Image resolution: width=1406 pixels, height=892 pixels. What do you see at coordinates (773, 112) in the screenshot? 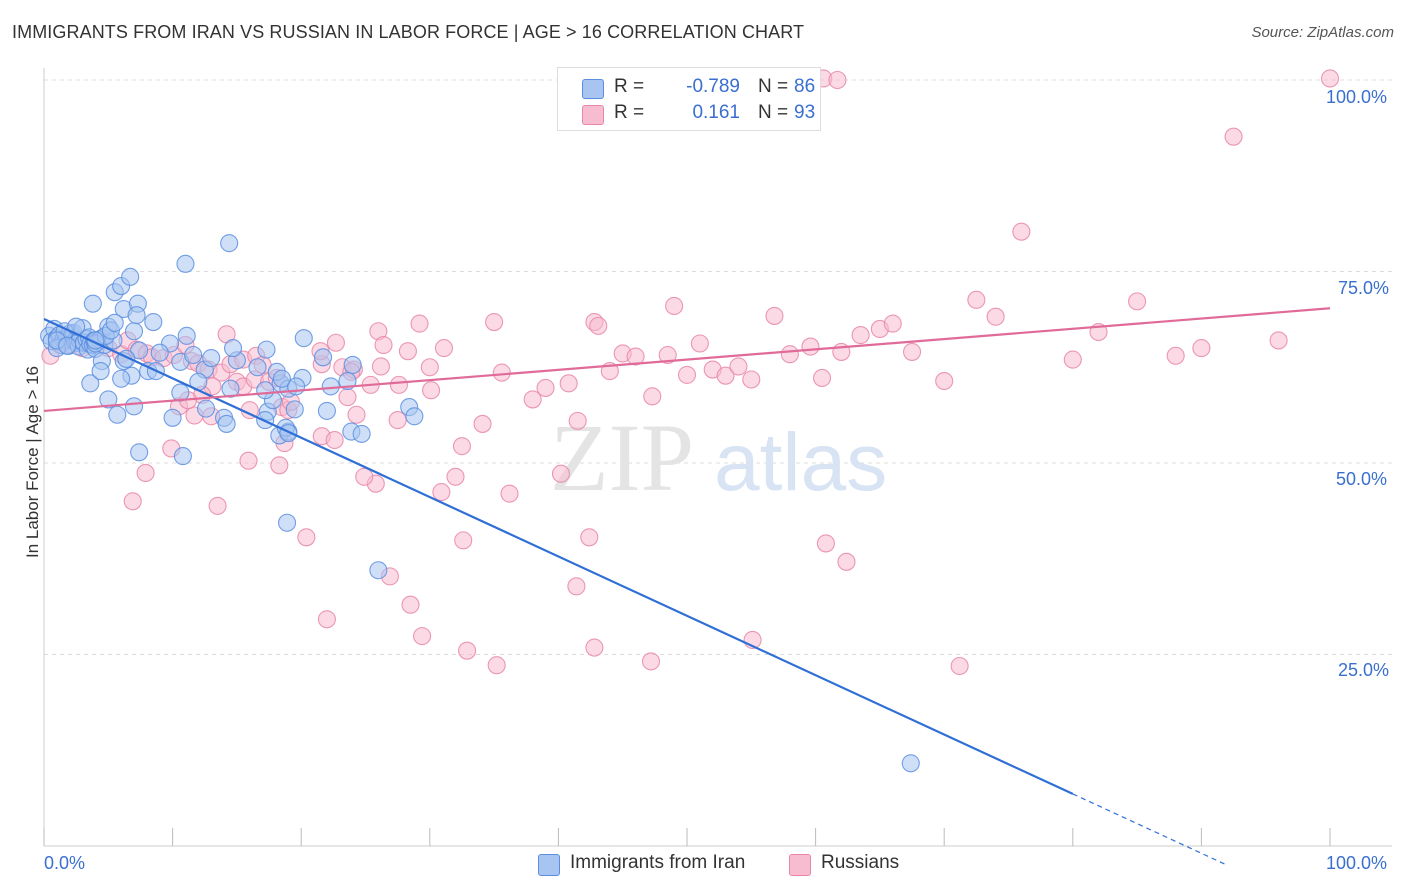
I see `n-label: N =` at bounding box center [773, 112].